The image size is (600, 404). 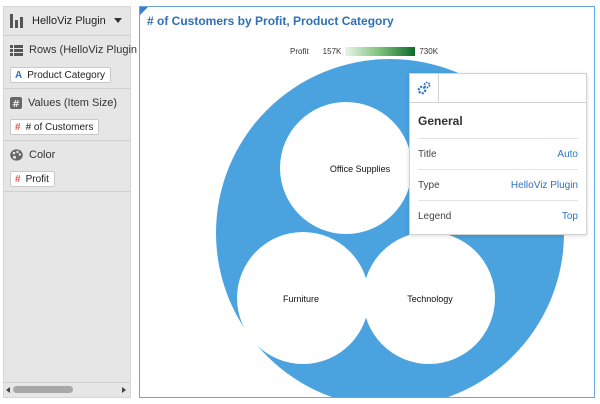 What do you see at coordinates (19, 75) in the screenshot?
I see `attribute-icon: A` at bounding box center [19, 75].